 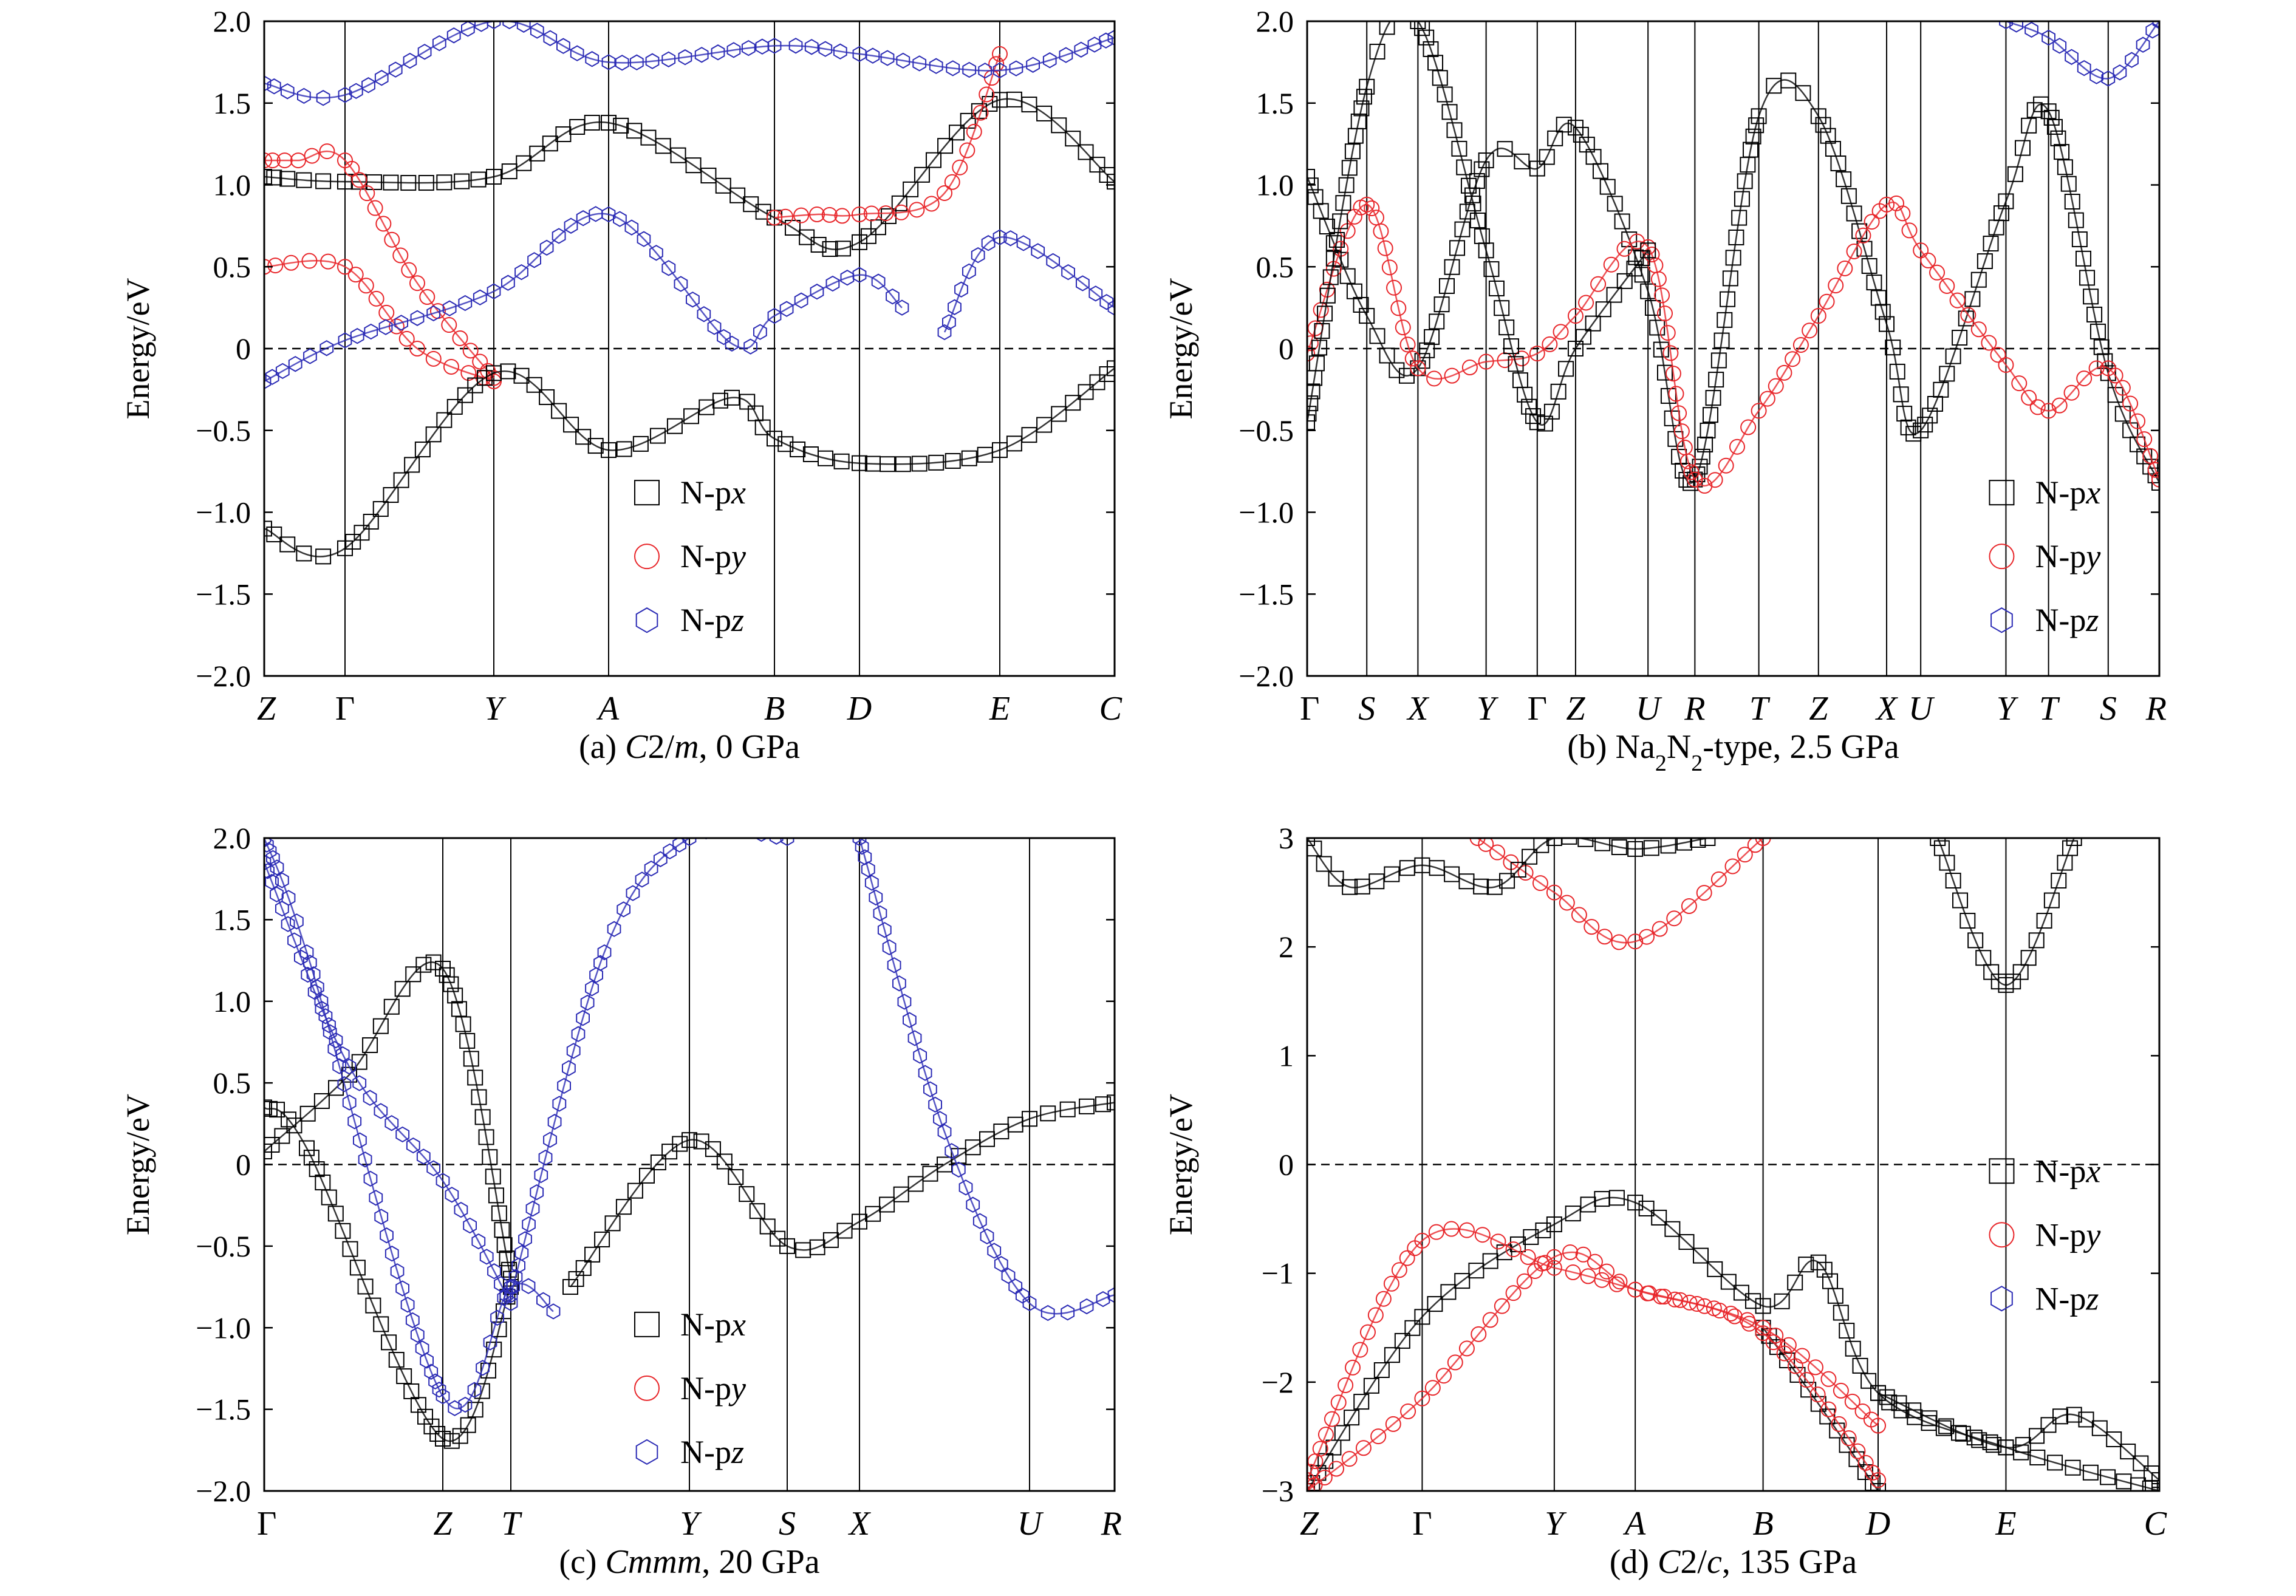 I want to click on kpoint-label: Y, so click(x=1556, y=1524).